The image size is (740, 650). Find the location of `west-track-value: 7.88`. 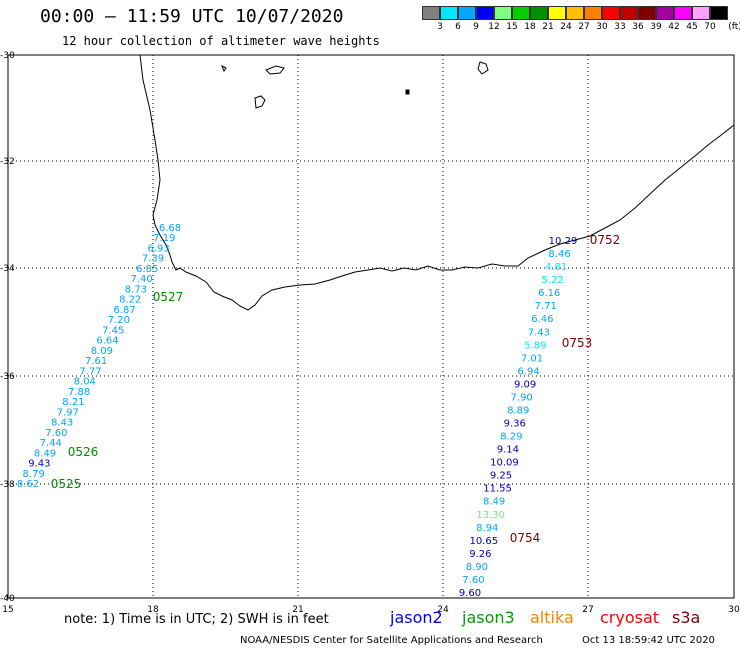

west-track-value: 7.88 is located at coordinates (79, 392).